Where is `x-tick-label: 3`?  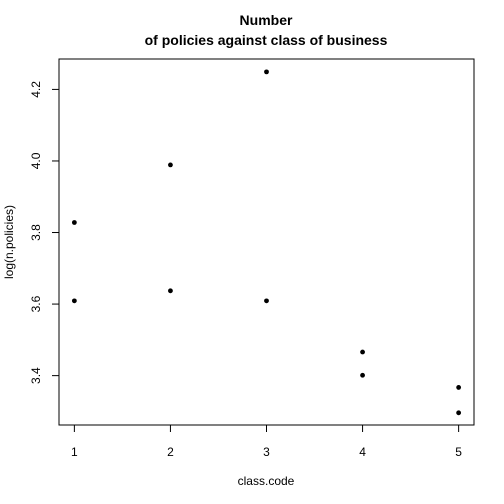 x-tick-label: 3 is located at coordinates (266, 452).